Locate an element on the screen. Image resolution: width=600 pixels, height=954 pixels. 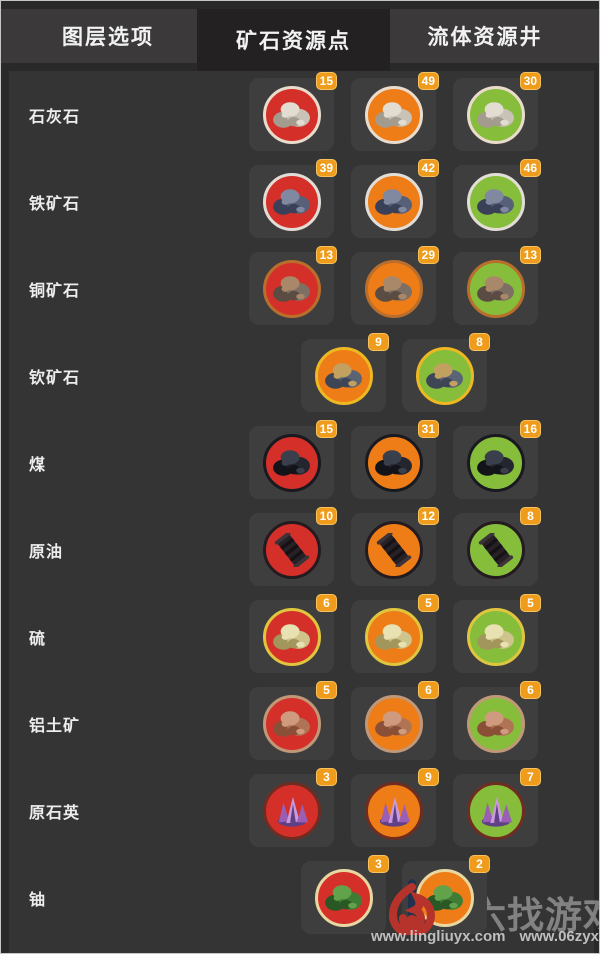
resource-label: 石灰石 is located at coordinates (55, 117).